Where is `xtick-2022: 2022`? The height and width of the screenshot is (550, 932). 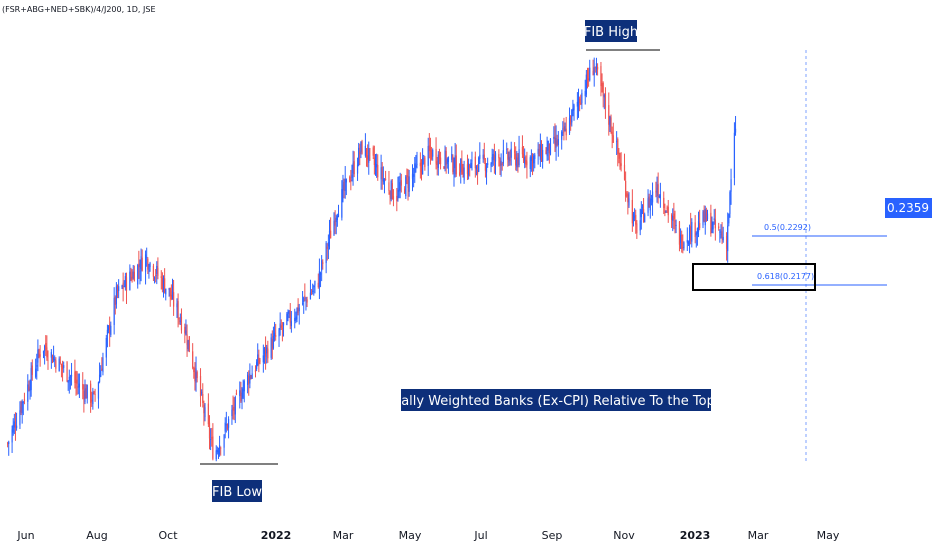
xtick-2022: 2022 is located at coordinates (276, 535).